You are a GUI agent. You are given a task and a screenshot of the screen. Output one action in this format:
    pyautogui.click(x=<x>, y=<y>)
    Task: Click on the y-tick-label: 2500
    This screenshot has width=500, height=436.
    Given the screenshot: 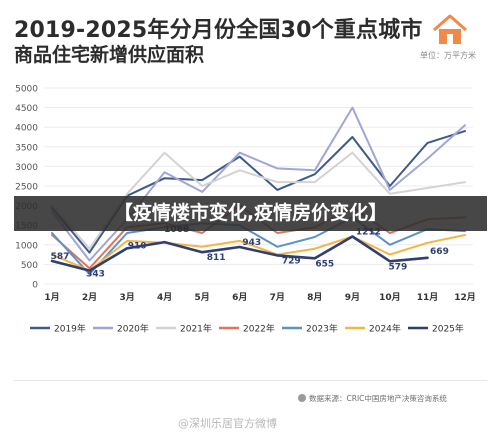 What is the action you would take?
    pyautogui.click(x=26, y=188)
    